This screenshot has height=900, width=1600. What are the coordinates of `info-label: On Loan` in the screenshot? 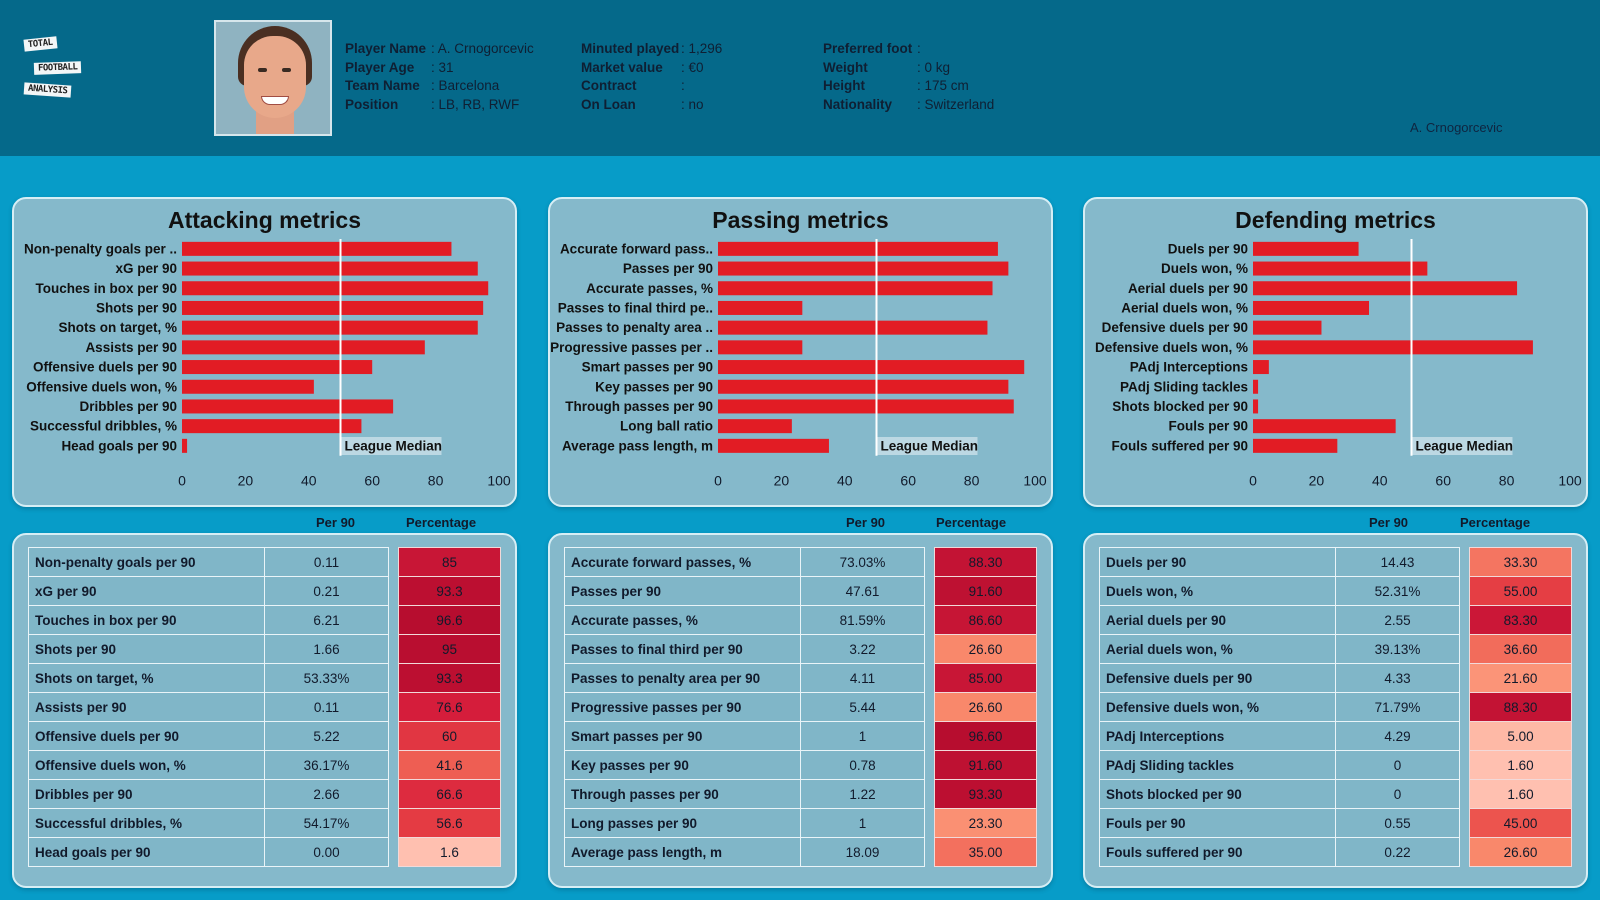 It's located at (608, 104).